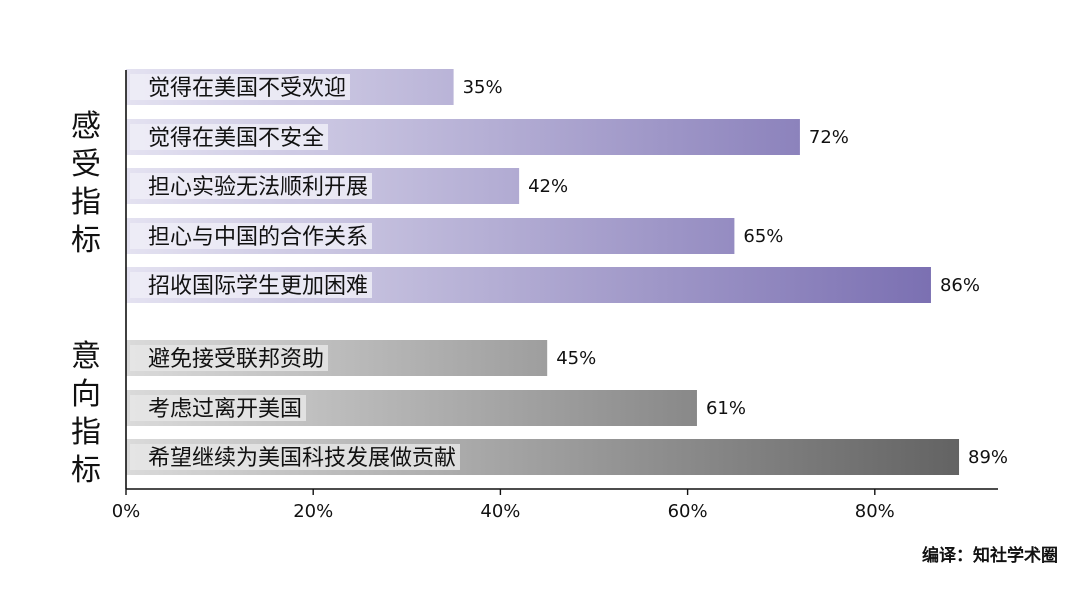 Image resolution: width=1080 pixels, height=589 pixels. Describe the element at coordinates (86, 394) in the screenshot. I see `group-label-char: 向` at that location.